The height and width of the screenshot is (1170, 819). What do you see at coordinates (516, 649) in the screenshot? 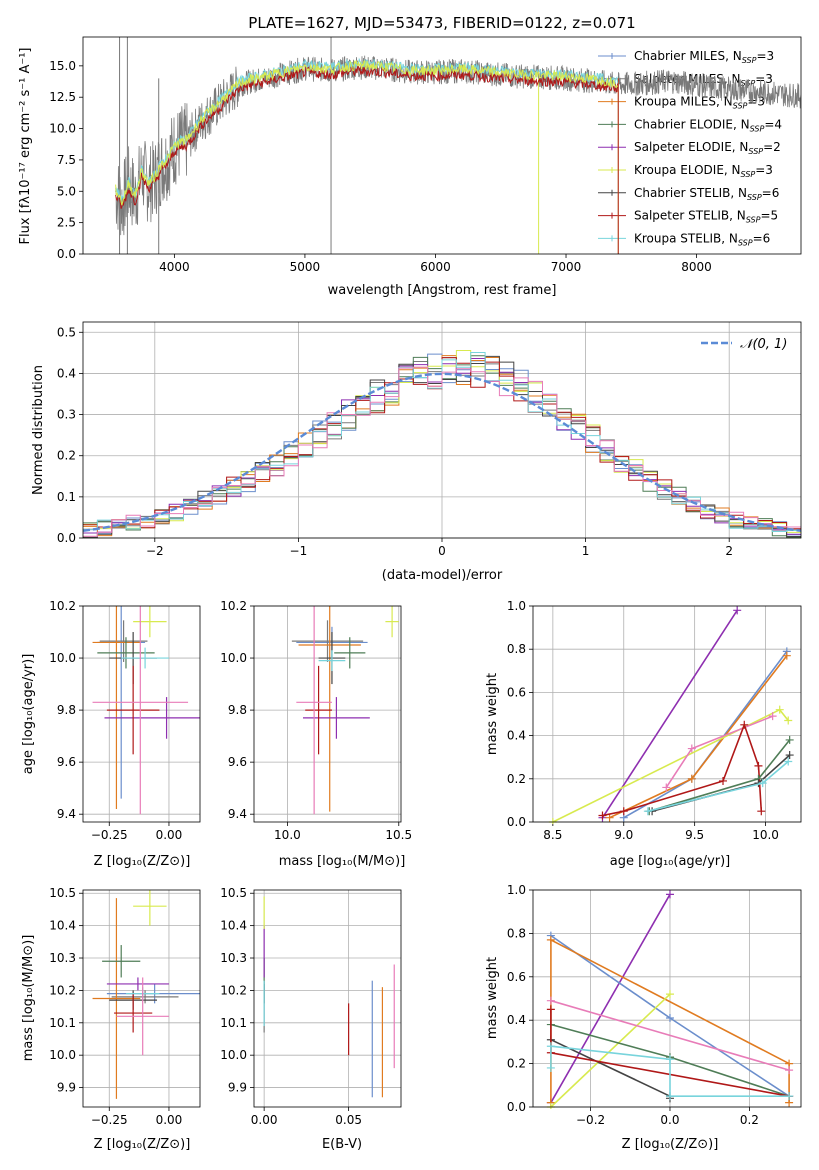
I see `weight-vs-age-ytick-label-4: 0.8` at bounding box center [516, 649].